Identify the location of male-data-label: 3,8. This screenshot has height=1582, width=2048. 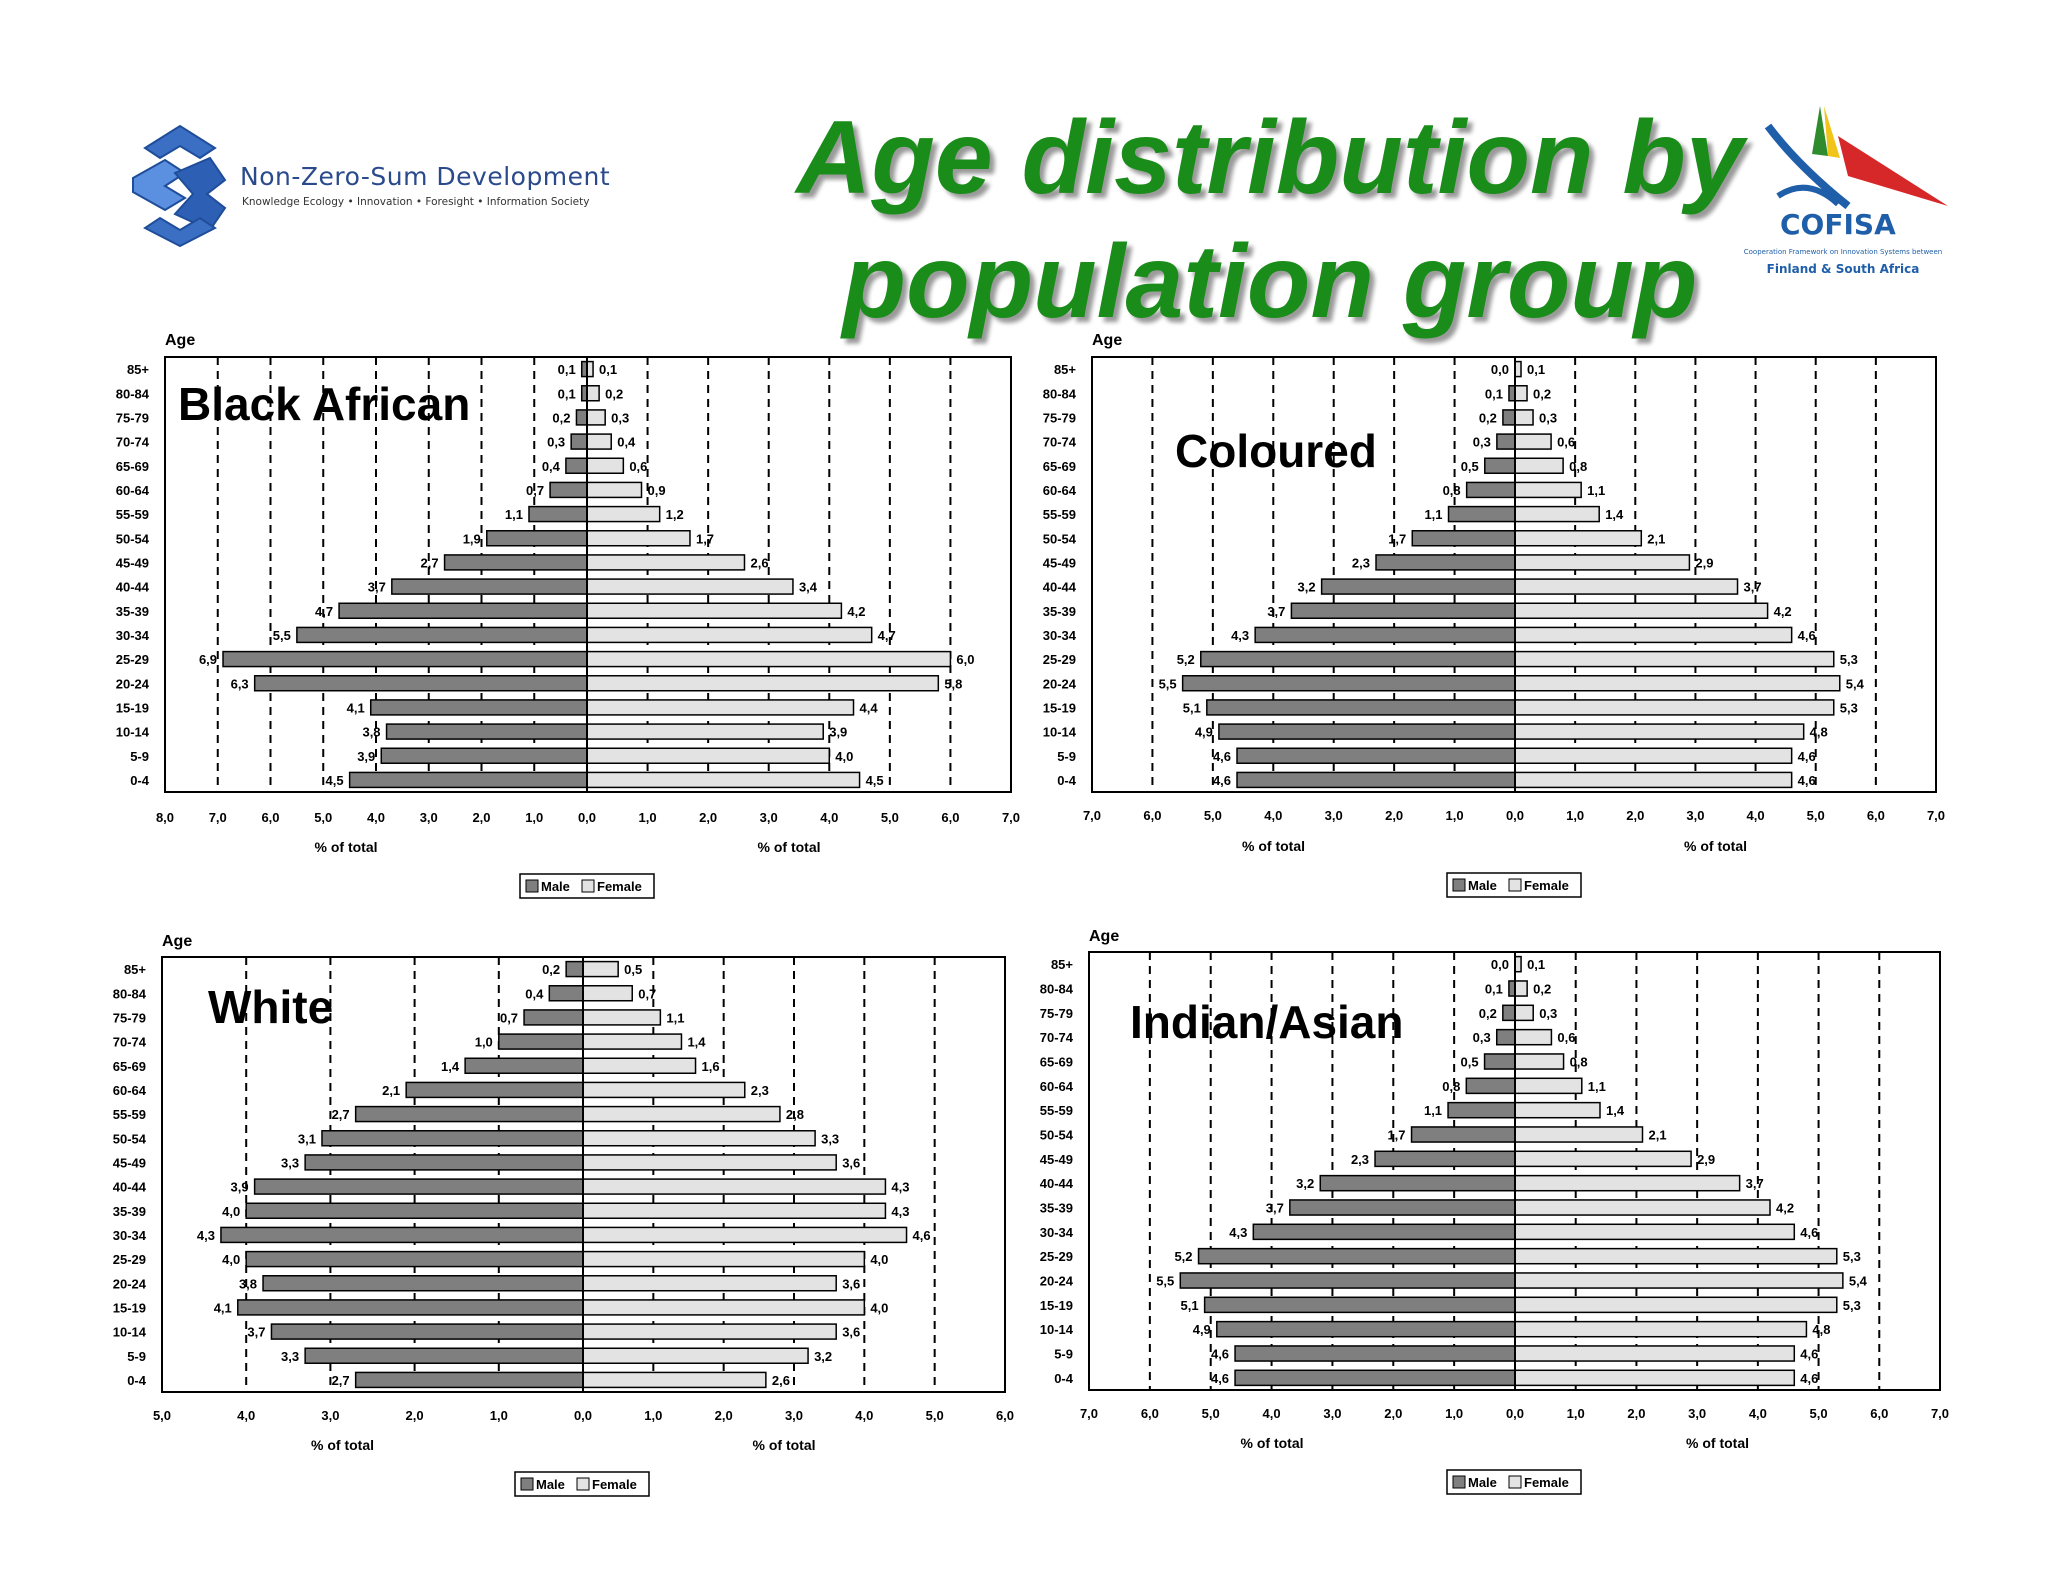
(371, 732).